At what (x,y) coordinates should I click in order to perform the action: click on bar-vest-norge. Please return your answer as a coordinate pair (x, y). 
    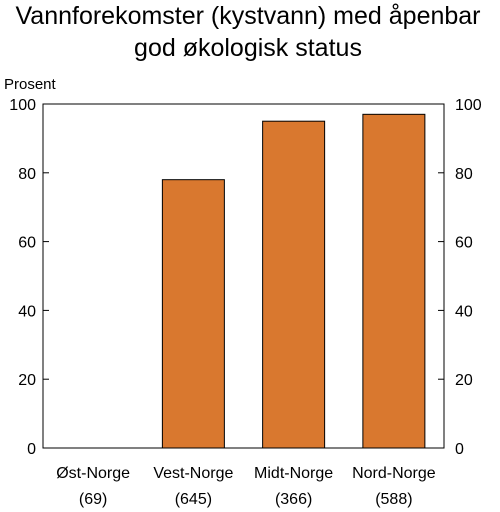
    Looking at the image, I should click on (193, 314).